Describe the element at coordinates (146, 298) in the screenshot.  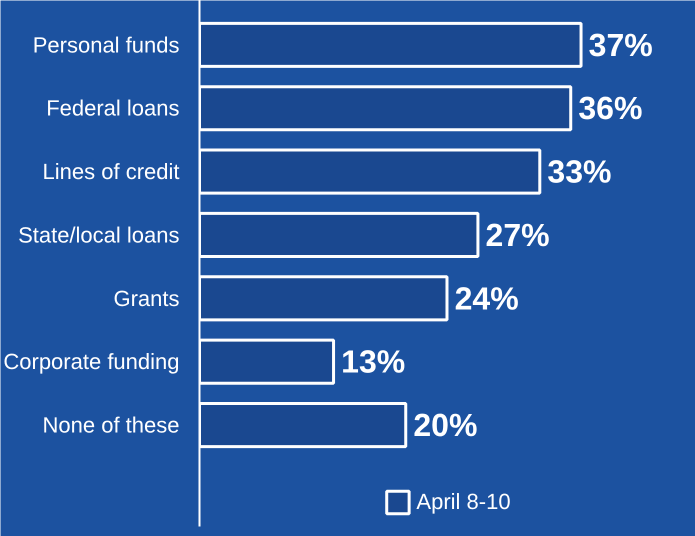
I see `y-tick-label: Grants` at that location.